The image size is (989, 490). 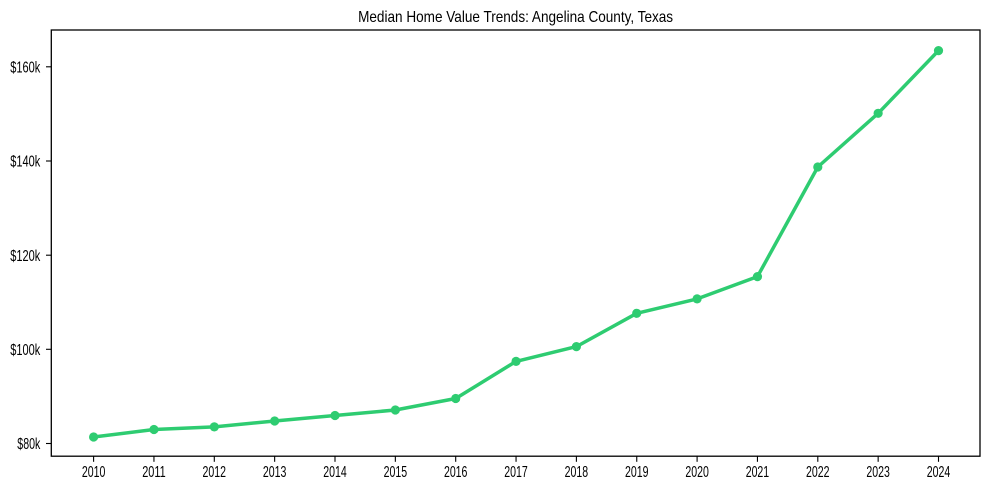 What do you see at coordinates (758, 472) in the screenshot?
I see `svg-text: 2021` at bounding box center [758, 472].